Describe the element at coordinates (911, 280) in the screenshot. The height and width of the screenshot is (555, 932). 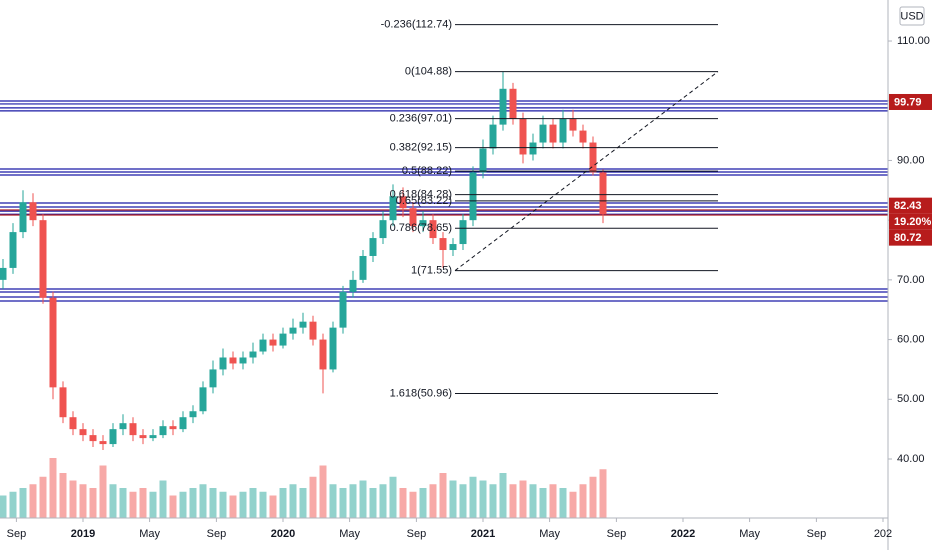
I see `y-tick-label: 70.00` at that location.